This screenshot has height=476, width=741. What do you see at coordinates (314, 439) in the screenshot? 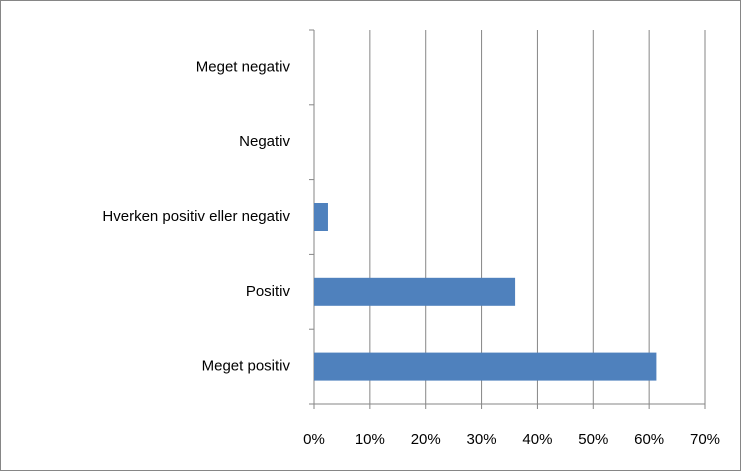
I see `x-tick-label: 0%` at bounding box center [314, 439].